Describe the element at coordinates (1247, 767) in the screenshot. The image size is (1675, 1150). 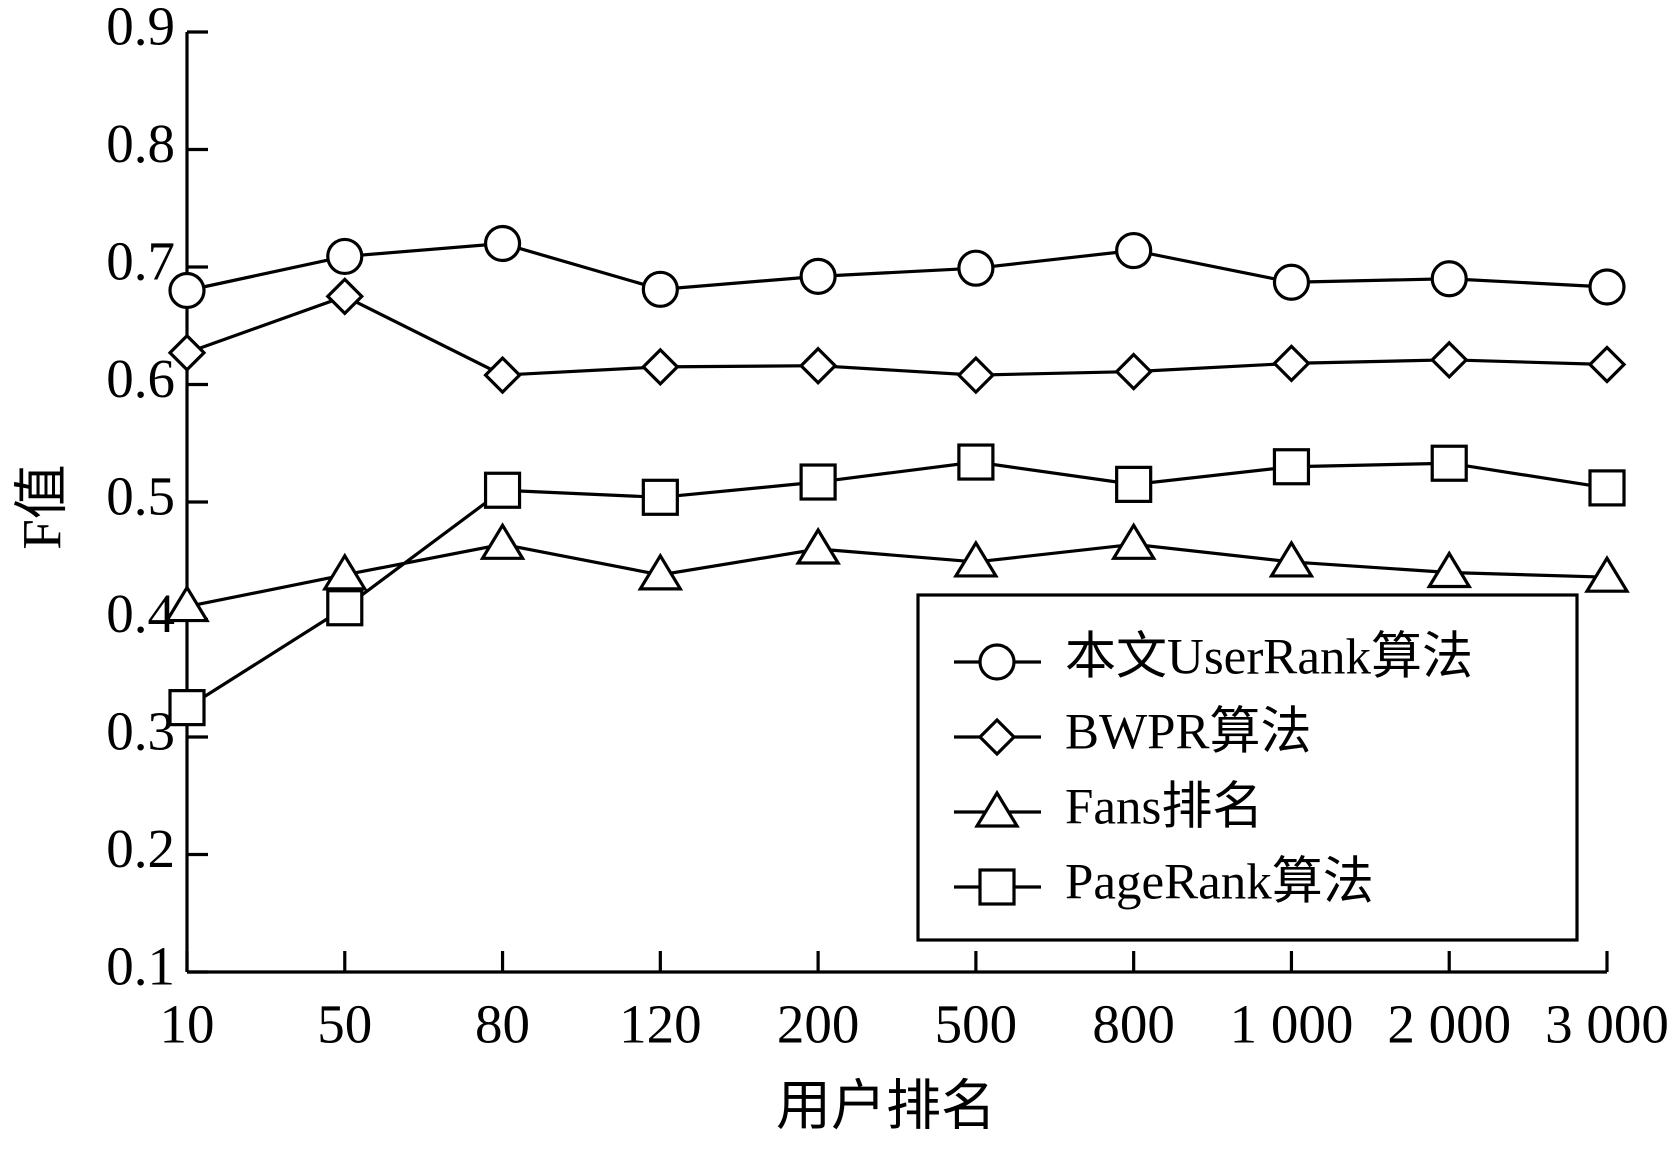
I see `legend-box` at that location.